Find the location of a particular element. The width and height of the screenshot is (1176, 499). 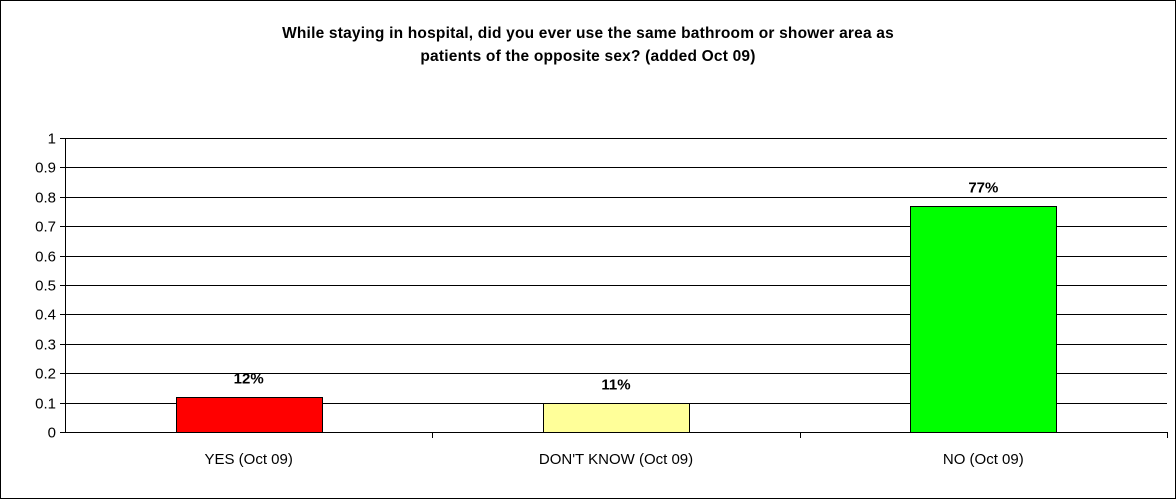

y-tick-label: 0 is located at coordinates (52, 433).